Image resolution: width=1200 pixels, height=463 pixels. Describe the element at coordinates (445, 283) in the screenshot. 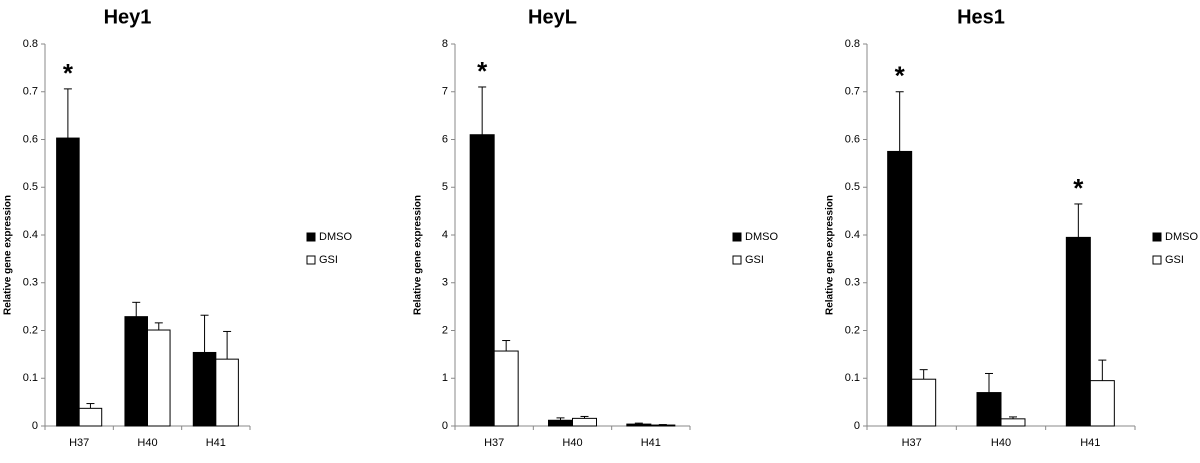

I see `y-tick-label: 3` at that location.